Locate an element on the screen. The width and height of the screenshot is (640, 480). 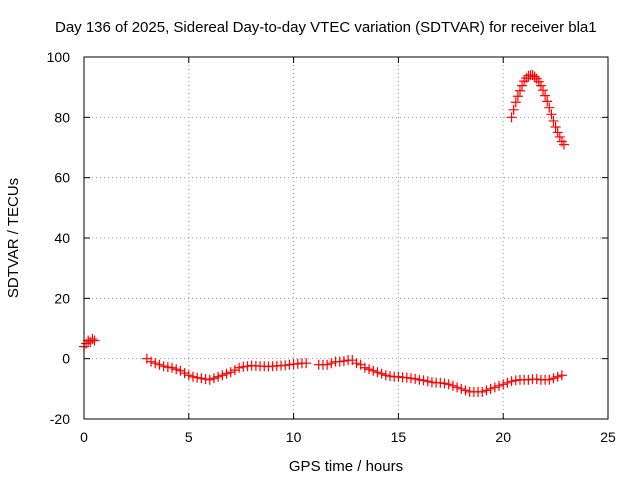
x-tick-label: 10 is located at coordinates (294, 437).